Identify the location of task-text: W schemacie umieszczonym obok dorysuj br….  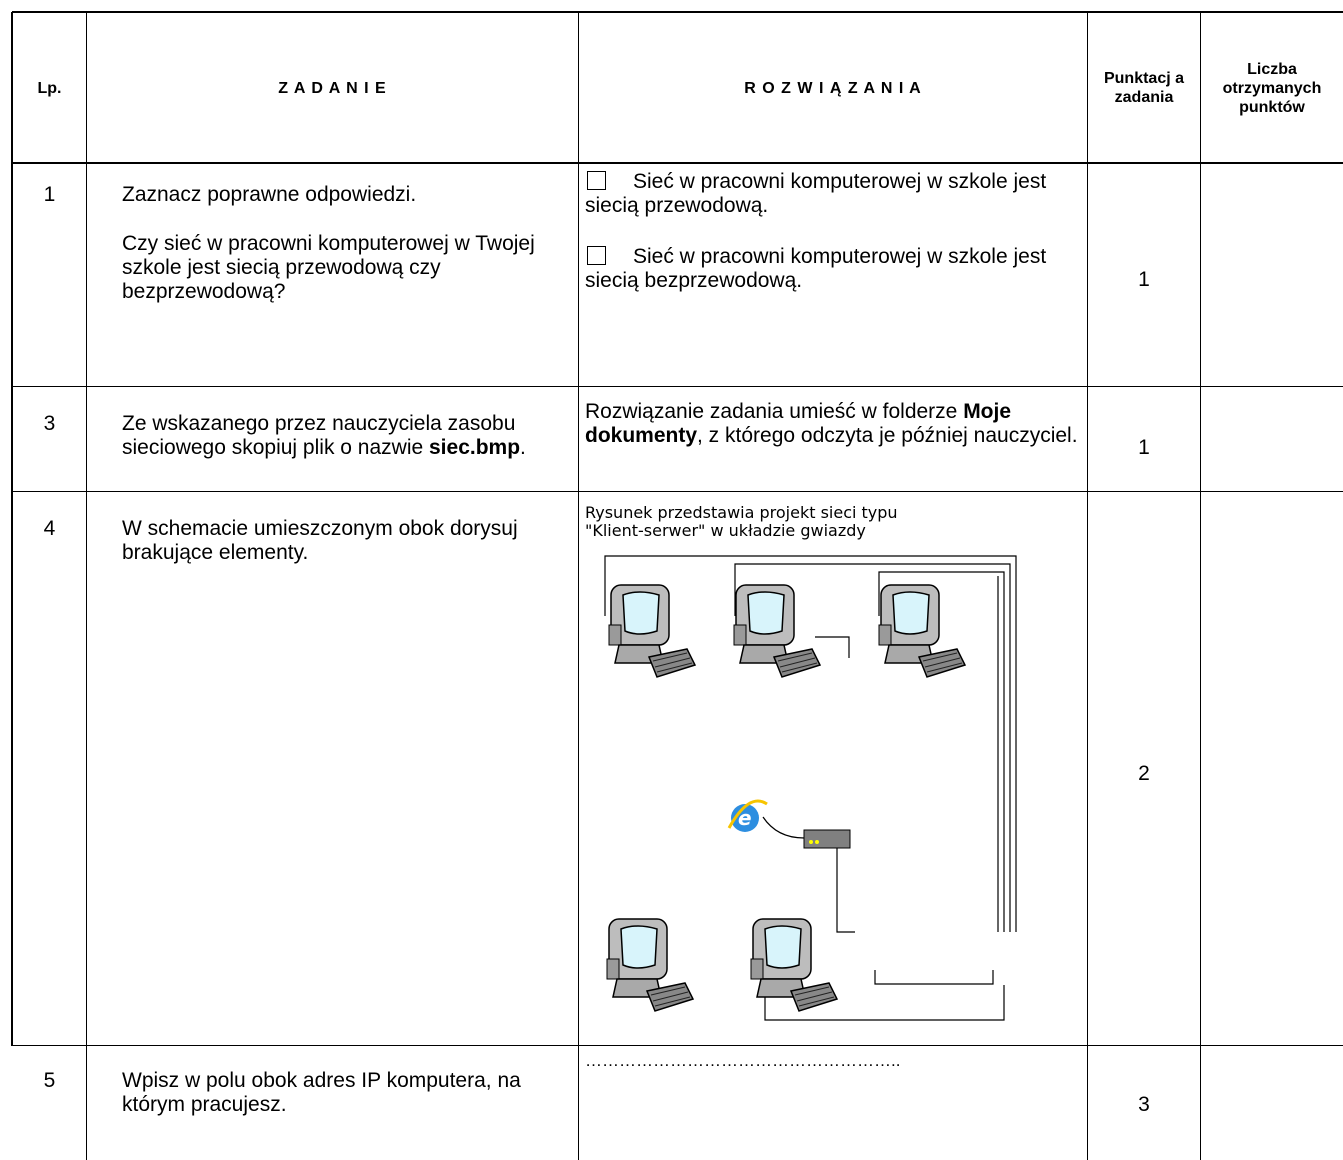
(320, 540).